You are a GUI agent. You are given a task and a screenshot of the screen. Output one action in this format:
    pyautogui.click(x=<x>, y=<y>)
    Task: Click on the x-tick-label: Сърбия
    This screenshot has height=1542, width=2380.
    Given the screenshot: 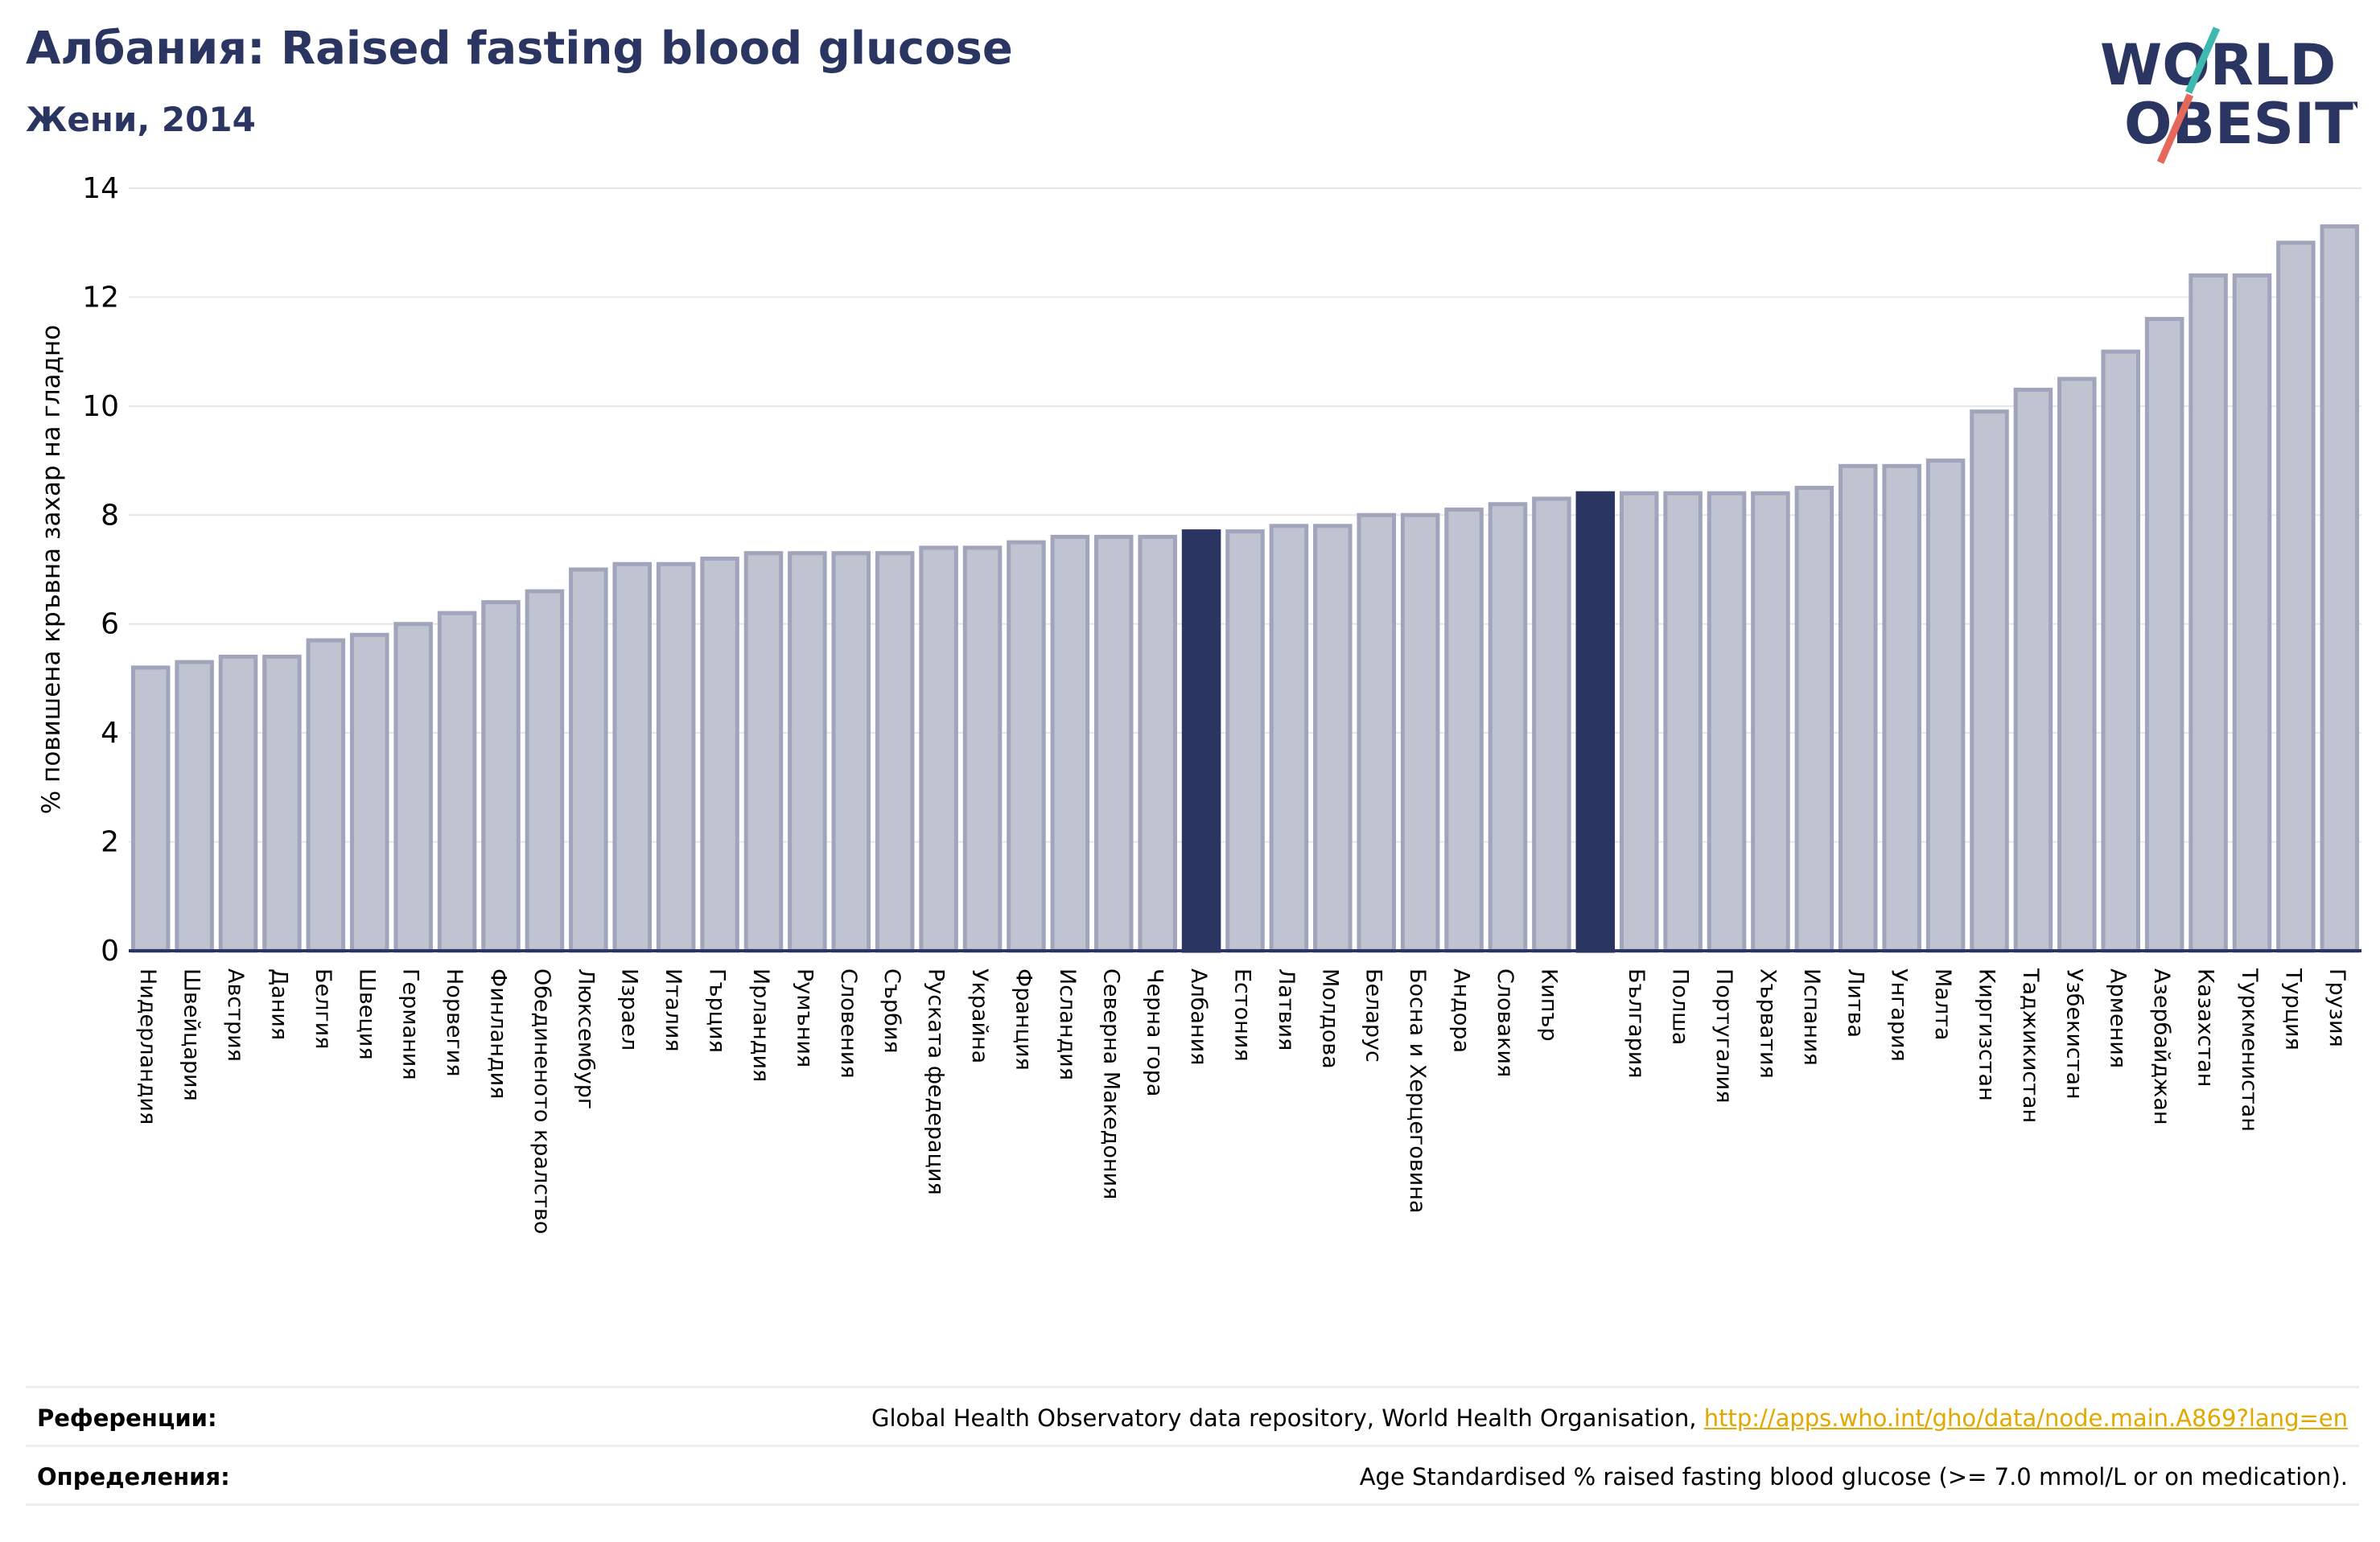 What is the action you would take?
    pyautogui.click(x=892, y=1011)
    